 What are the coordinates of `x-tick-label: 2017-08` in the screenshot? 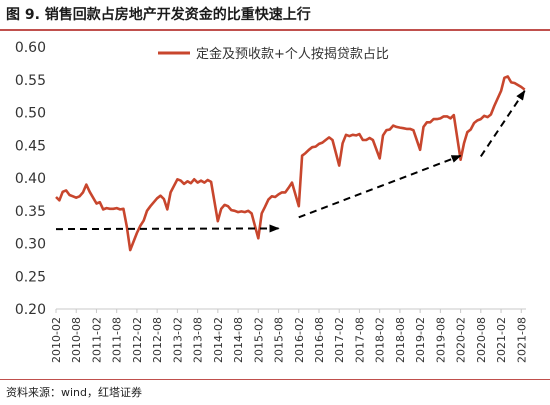 It's located at (359, 340).